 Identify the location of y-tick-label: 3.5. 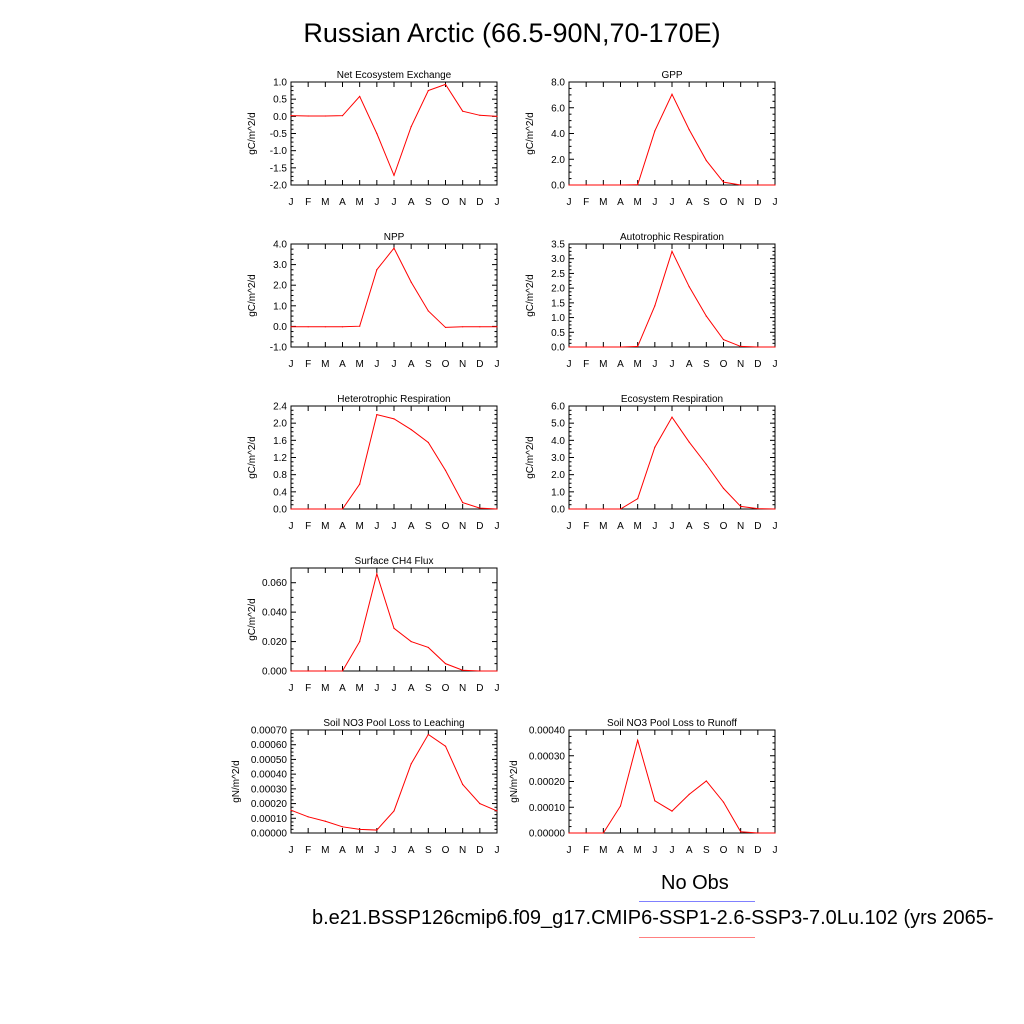
(558, 245).